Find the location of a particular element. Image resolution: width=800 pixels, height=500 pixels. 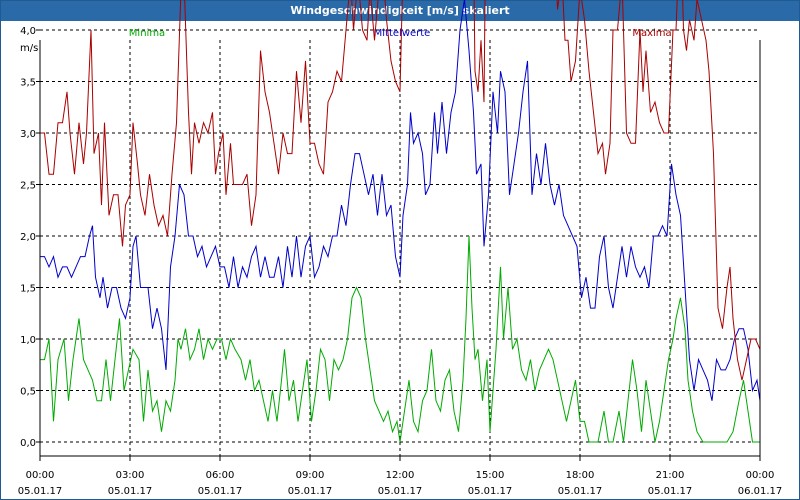

y-tick-label: 4,0 is located at coordinates (28, 31).